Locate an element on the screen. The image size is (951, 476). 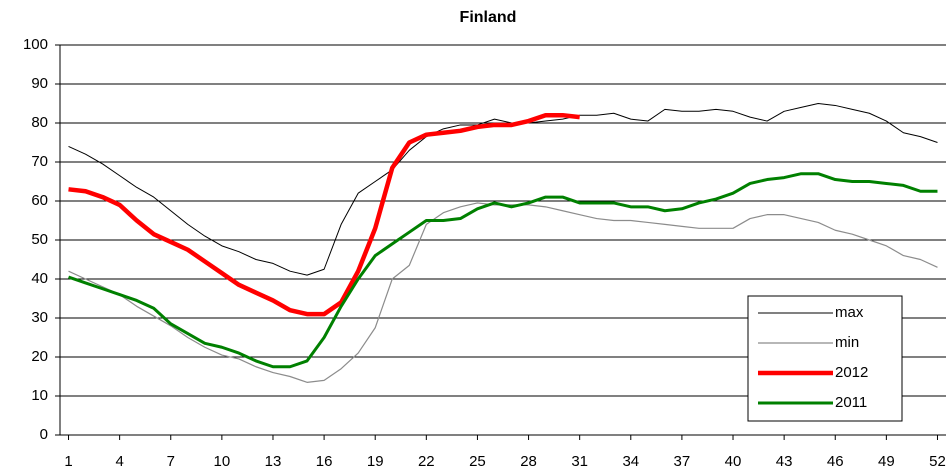
y-tick-label: 0 is located at coordinates (44, 434).